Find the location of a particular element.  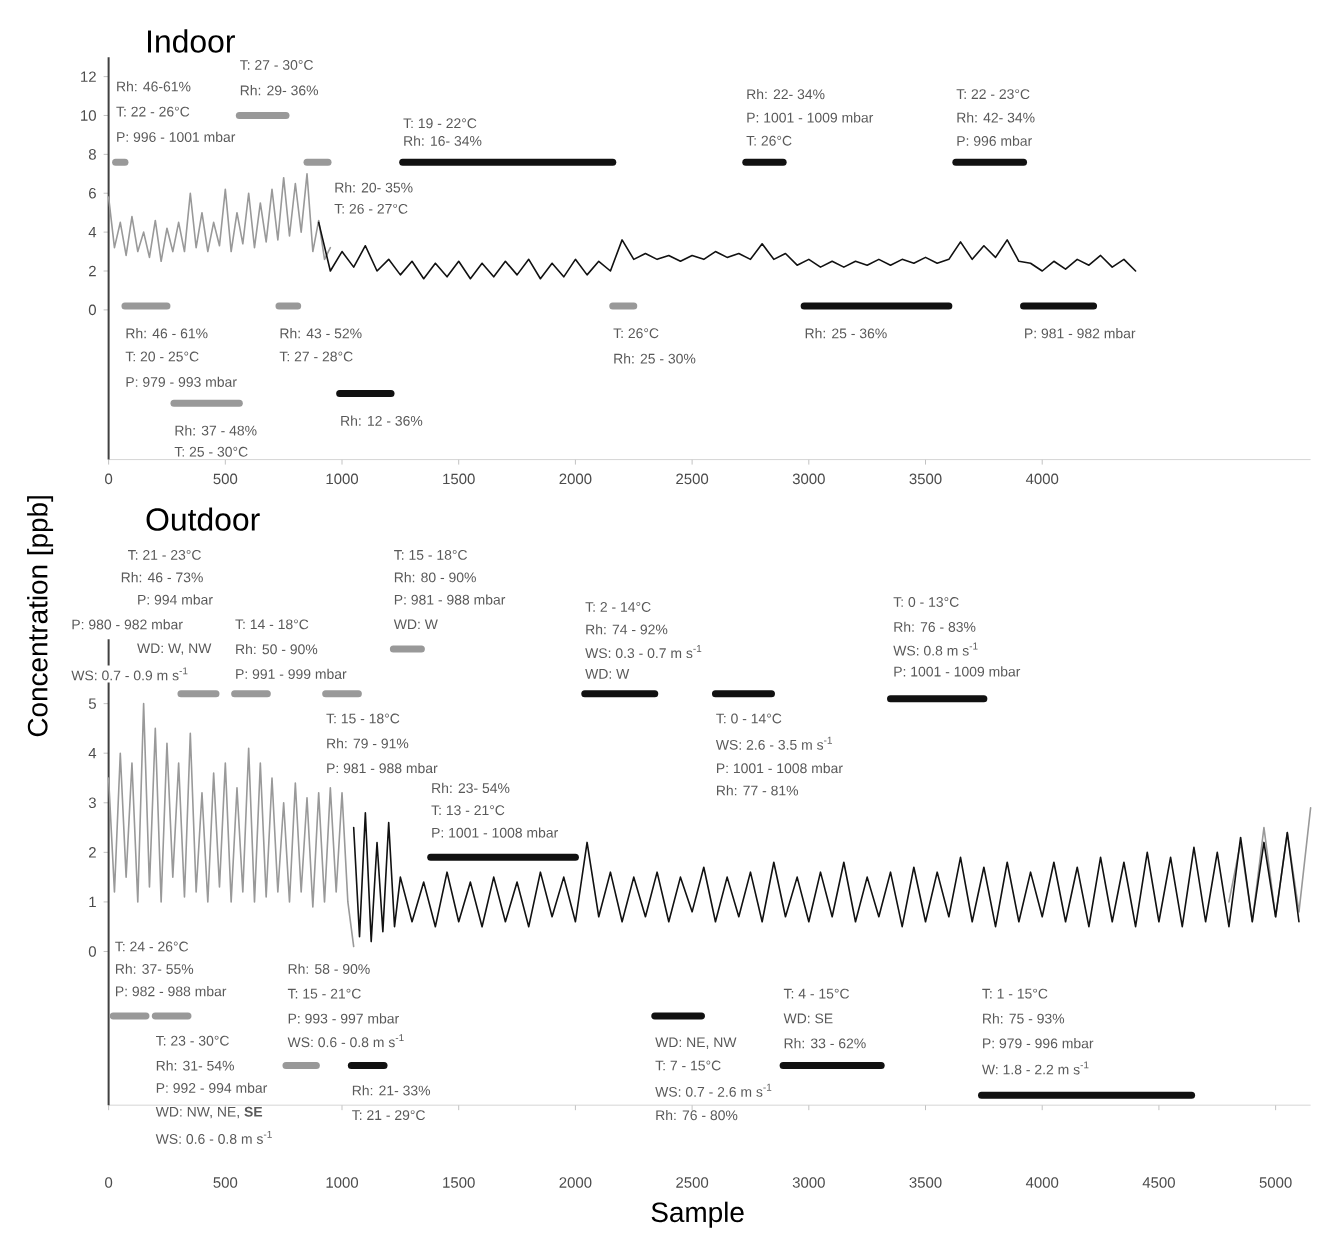

x-axis-title: Sample is located at coordinates (697, 1214).